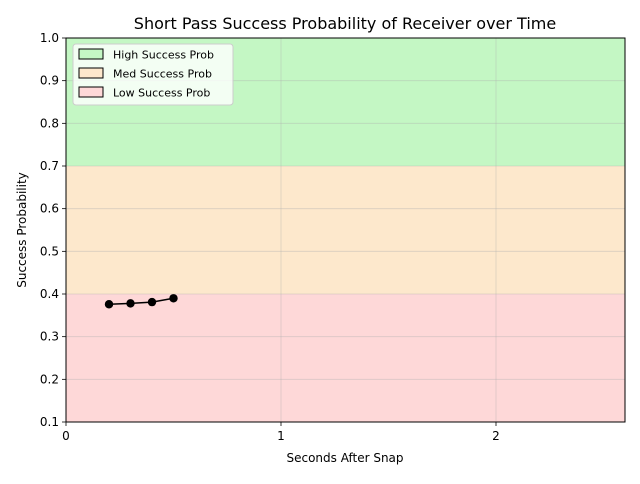  Describe the element at coordinates (496, 436) in the screenshot. I see `x-tick-label: 2` at that location.